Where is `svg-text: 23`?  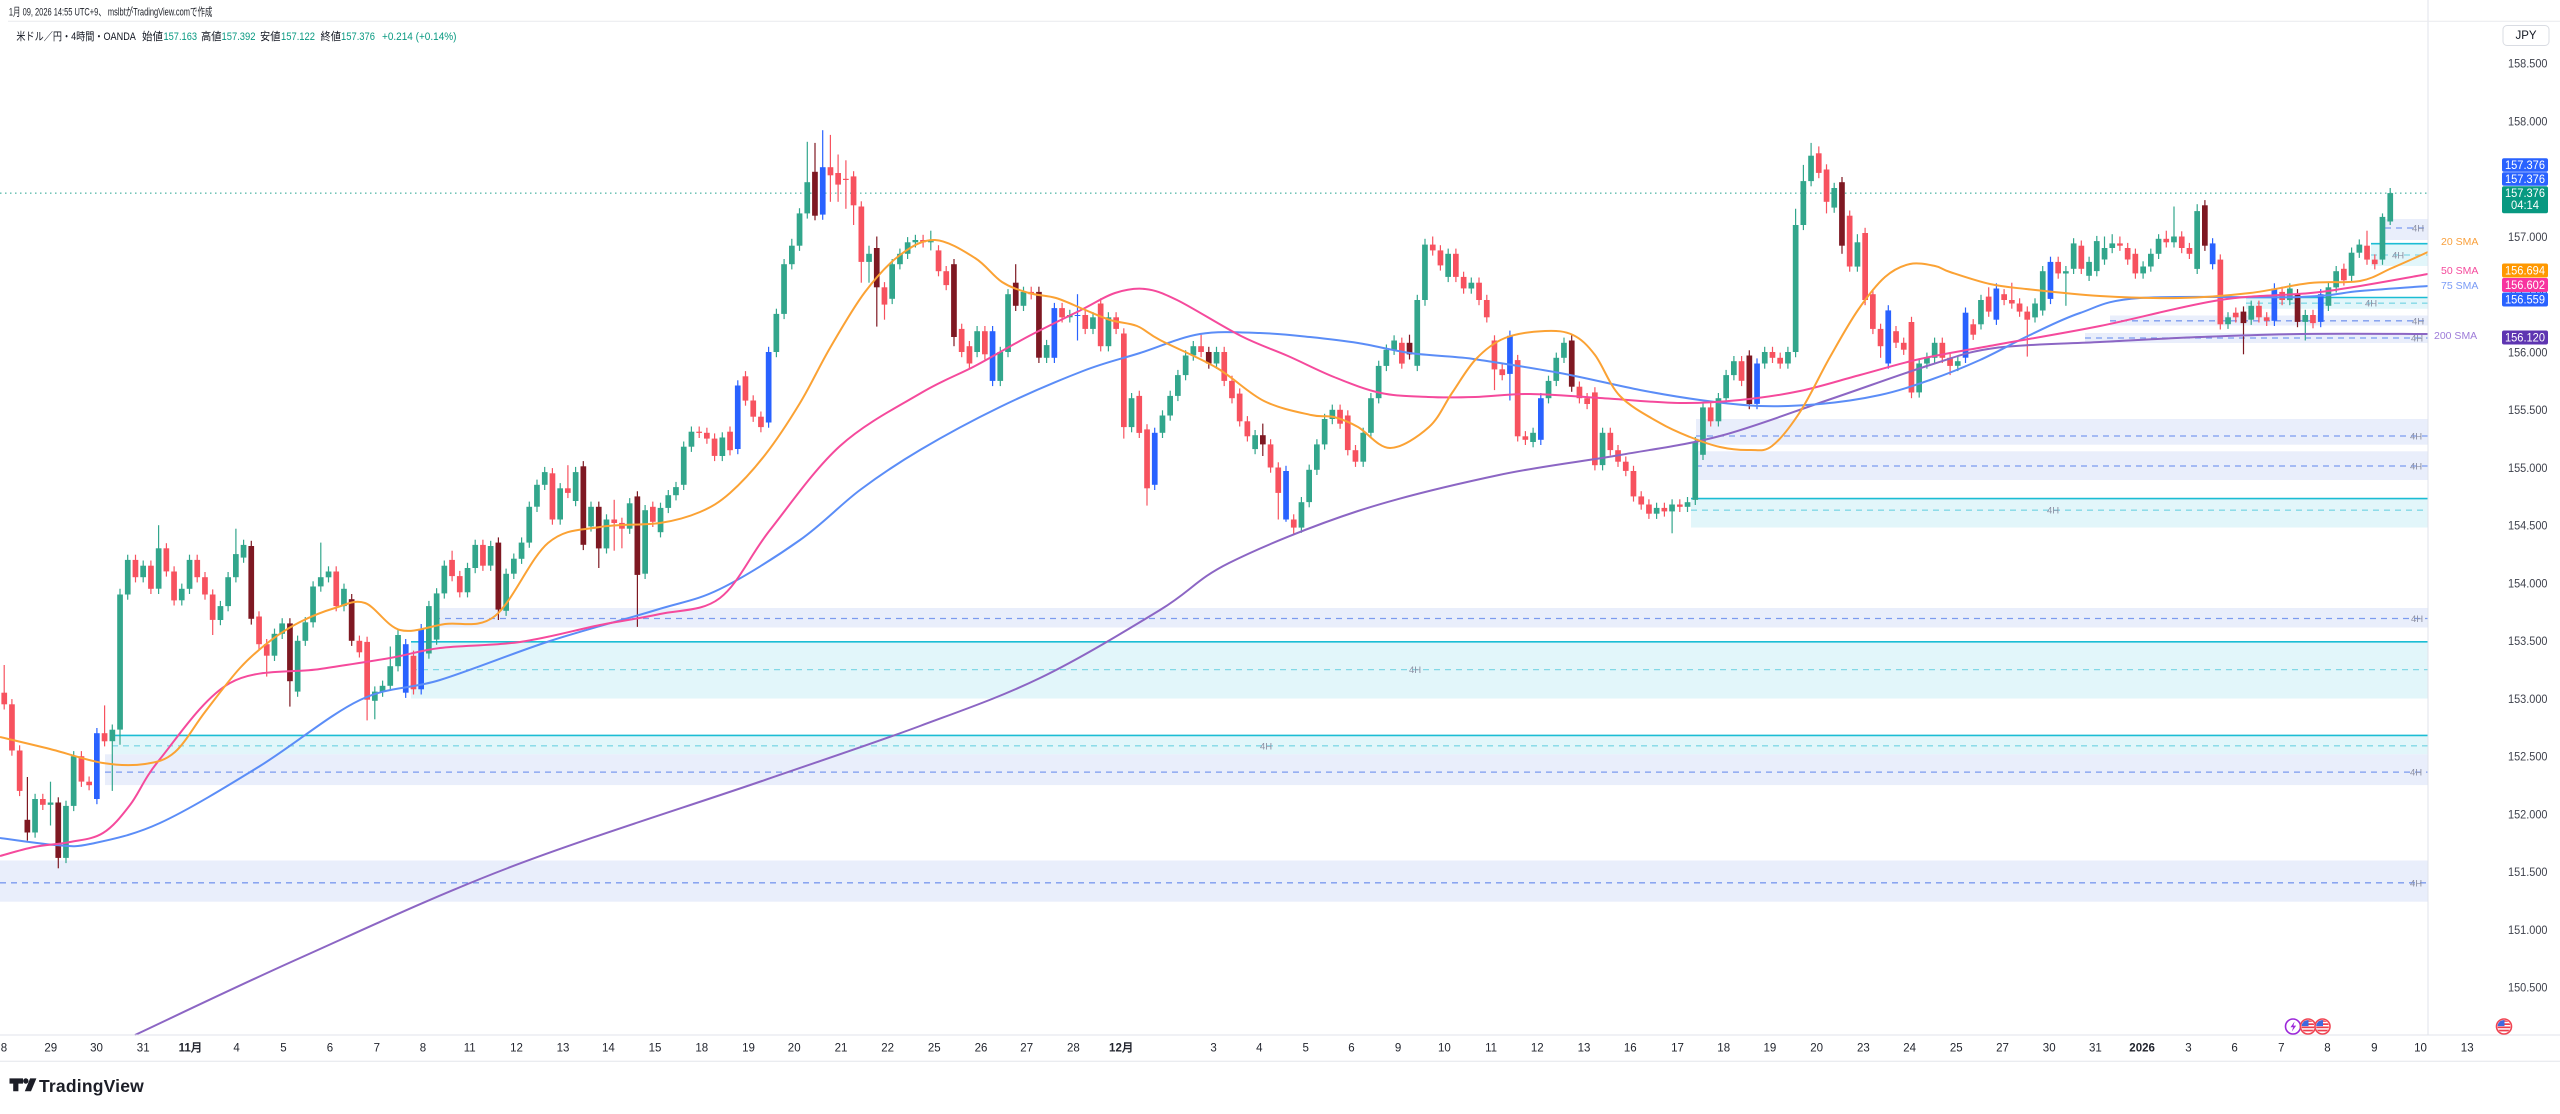
svg-text: 23 is located at coordinates (1863, 1049).